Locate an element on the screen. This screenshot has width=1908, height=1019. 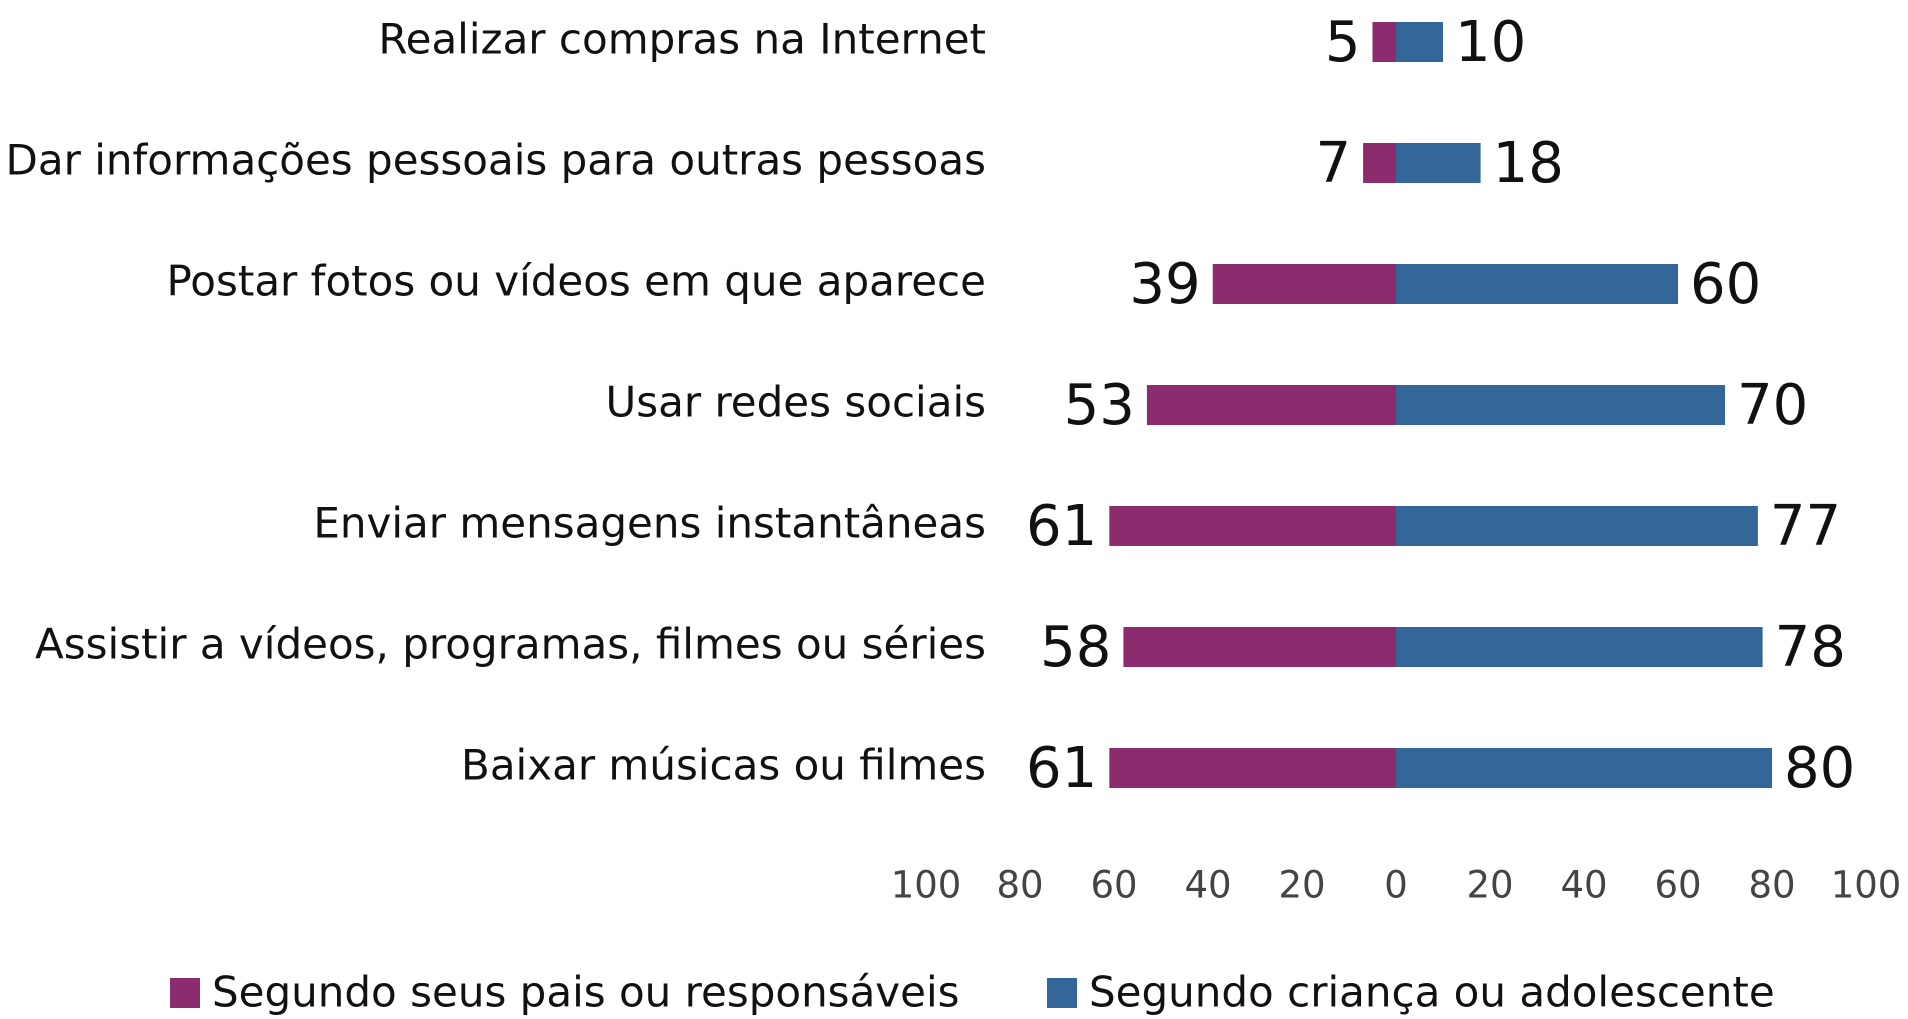
value-label: 18 is located at coordinates (1528, 163).